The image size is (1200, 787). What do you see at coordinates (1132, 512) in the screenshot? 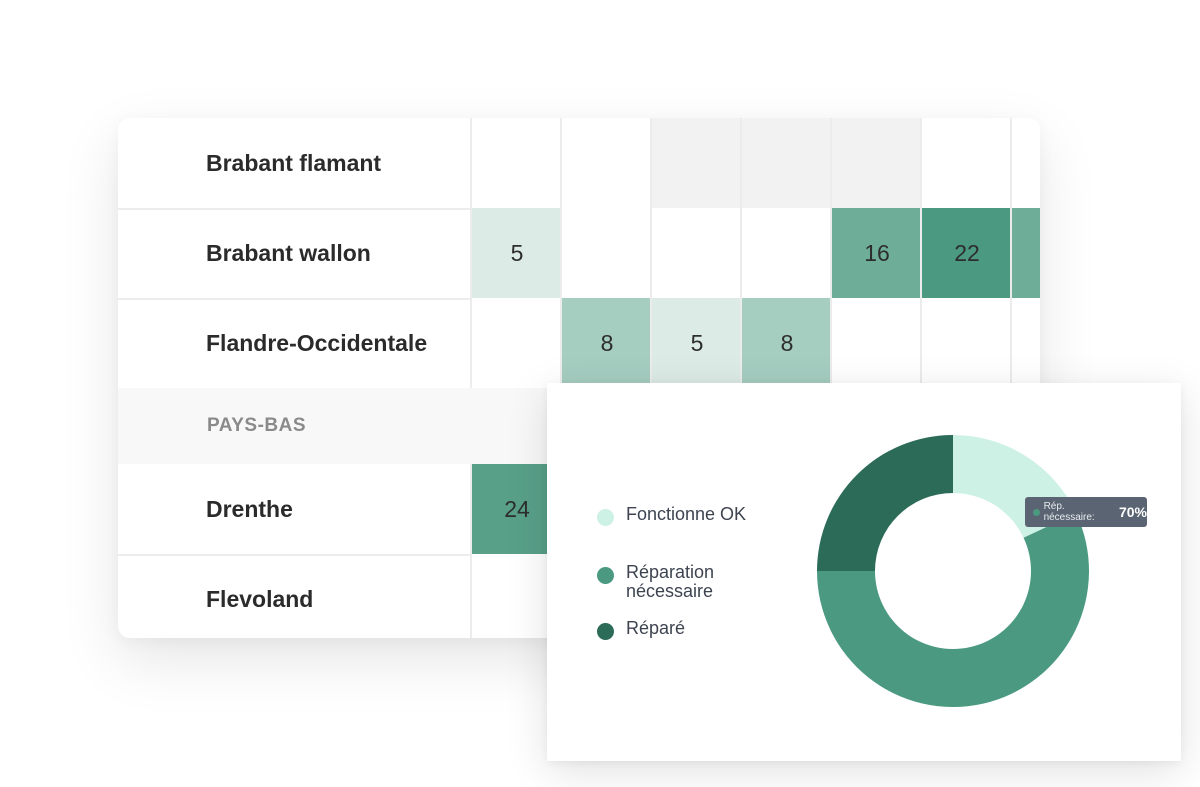
I see `tooltip-value: 70%` at bounding box center [1132, 512].